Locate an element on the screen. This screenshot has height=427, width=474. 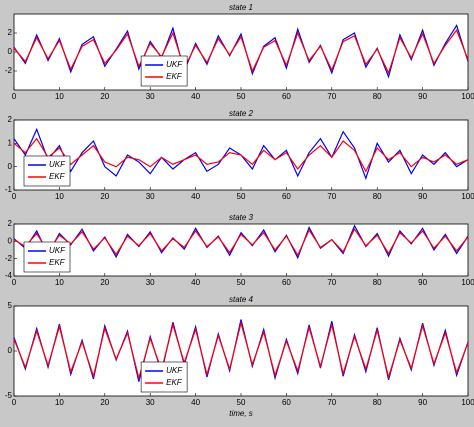
y-tick-label: -1 is located at coordinates (9, 189).